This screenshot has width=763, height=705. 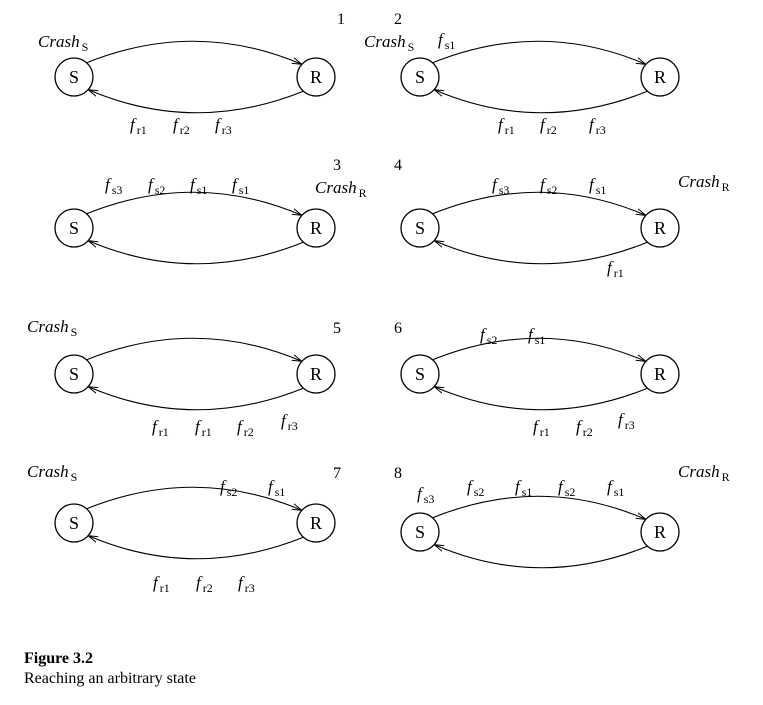 What do you see at coordinates (398, 328) in the screenshot?
I see `panel-number: 6` at bounding box center [398, 328].